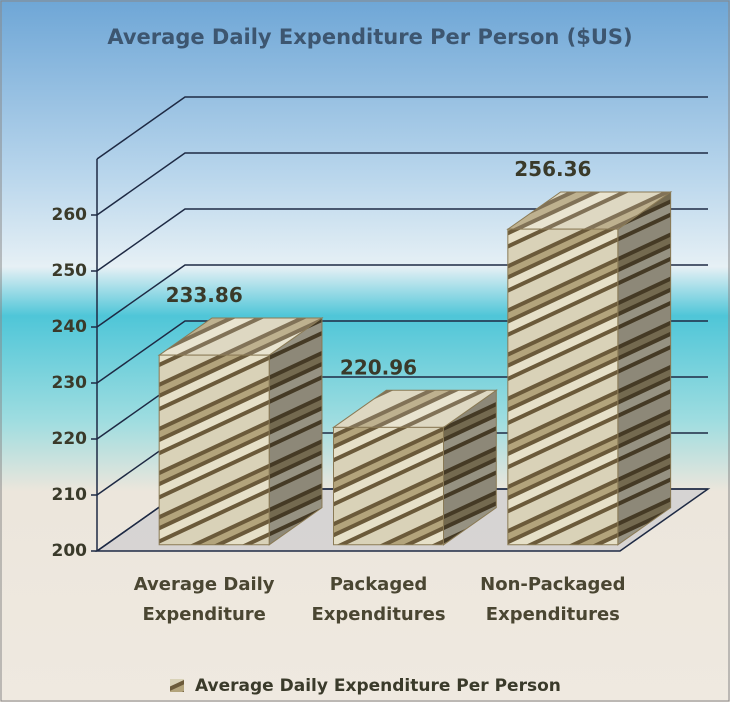 This screenshot has height=702, width=730. Describe the element at coordinates (378, 686) in the screenshot. I see `legend-label: Average Daily Expenditure Per Person` at that location.